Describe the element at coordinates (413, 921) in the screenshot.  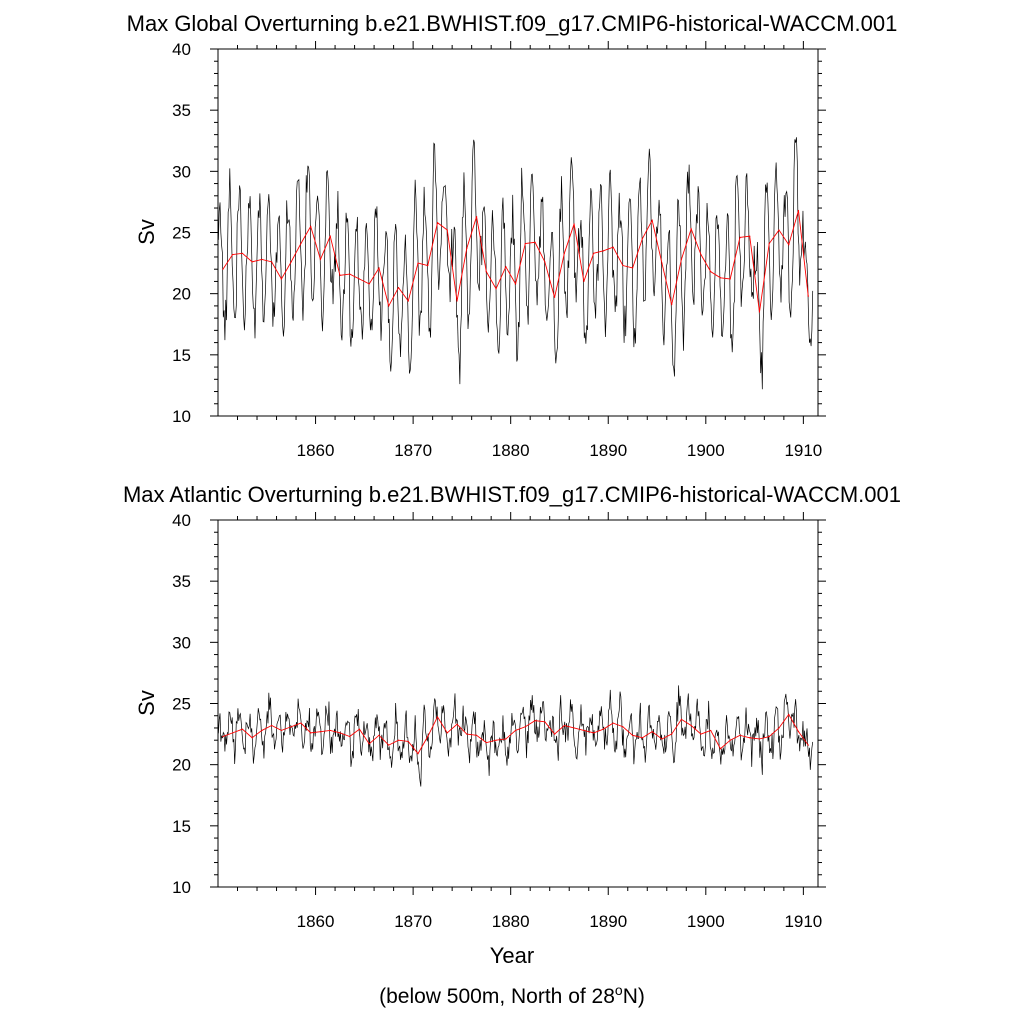
I see `x-tick-label: 1870` at that location.